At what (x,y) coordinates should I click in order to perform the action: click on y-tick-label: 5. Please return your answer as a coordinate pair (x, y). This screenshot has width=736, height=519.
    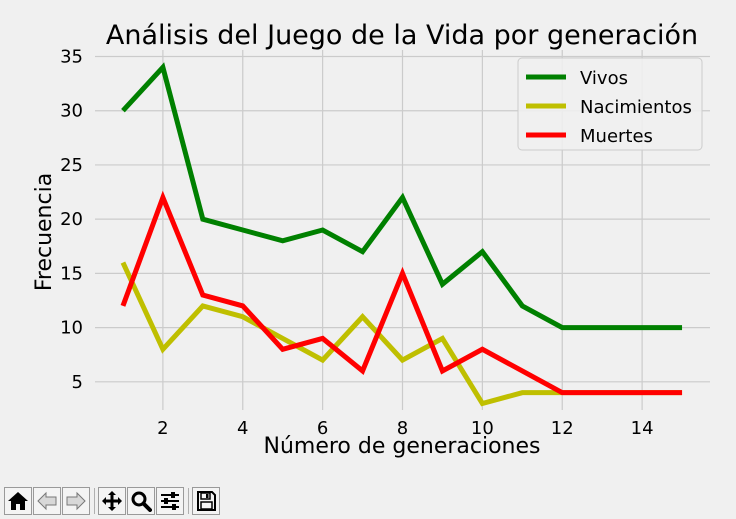
    Looking at the image, I should click on (77, 382).